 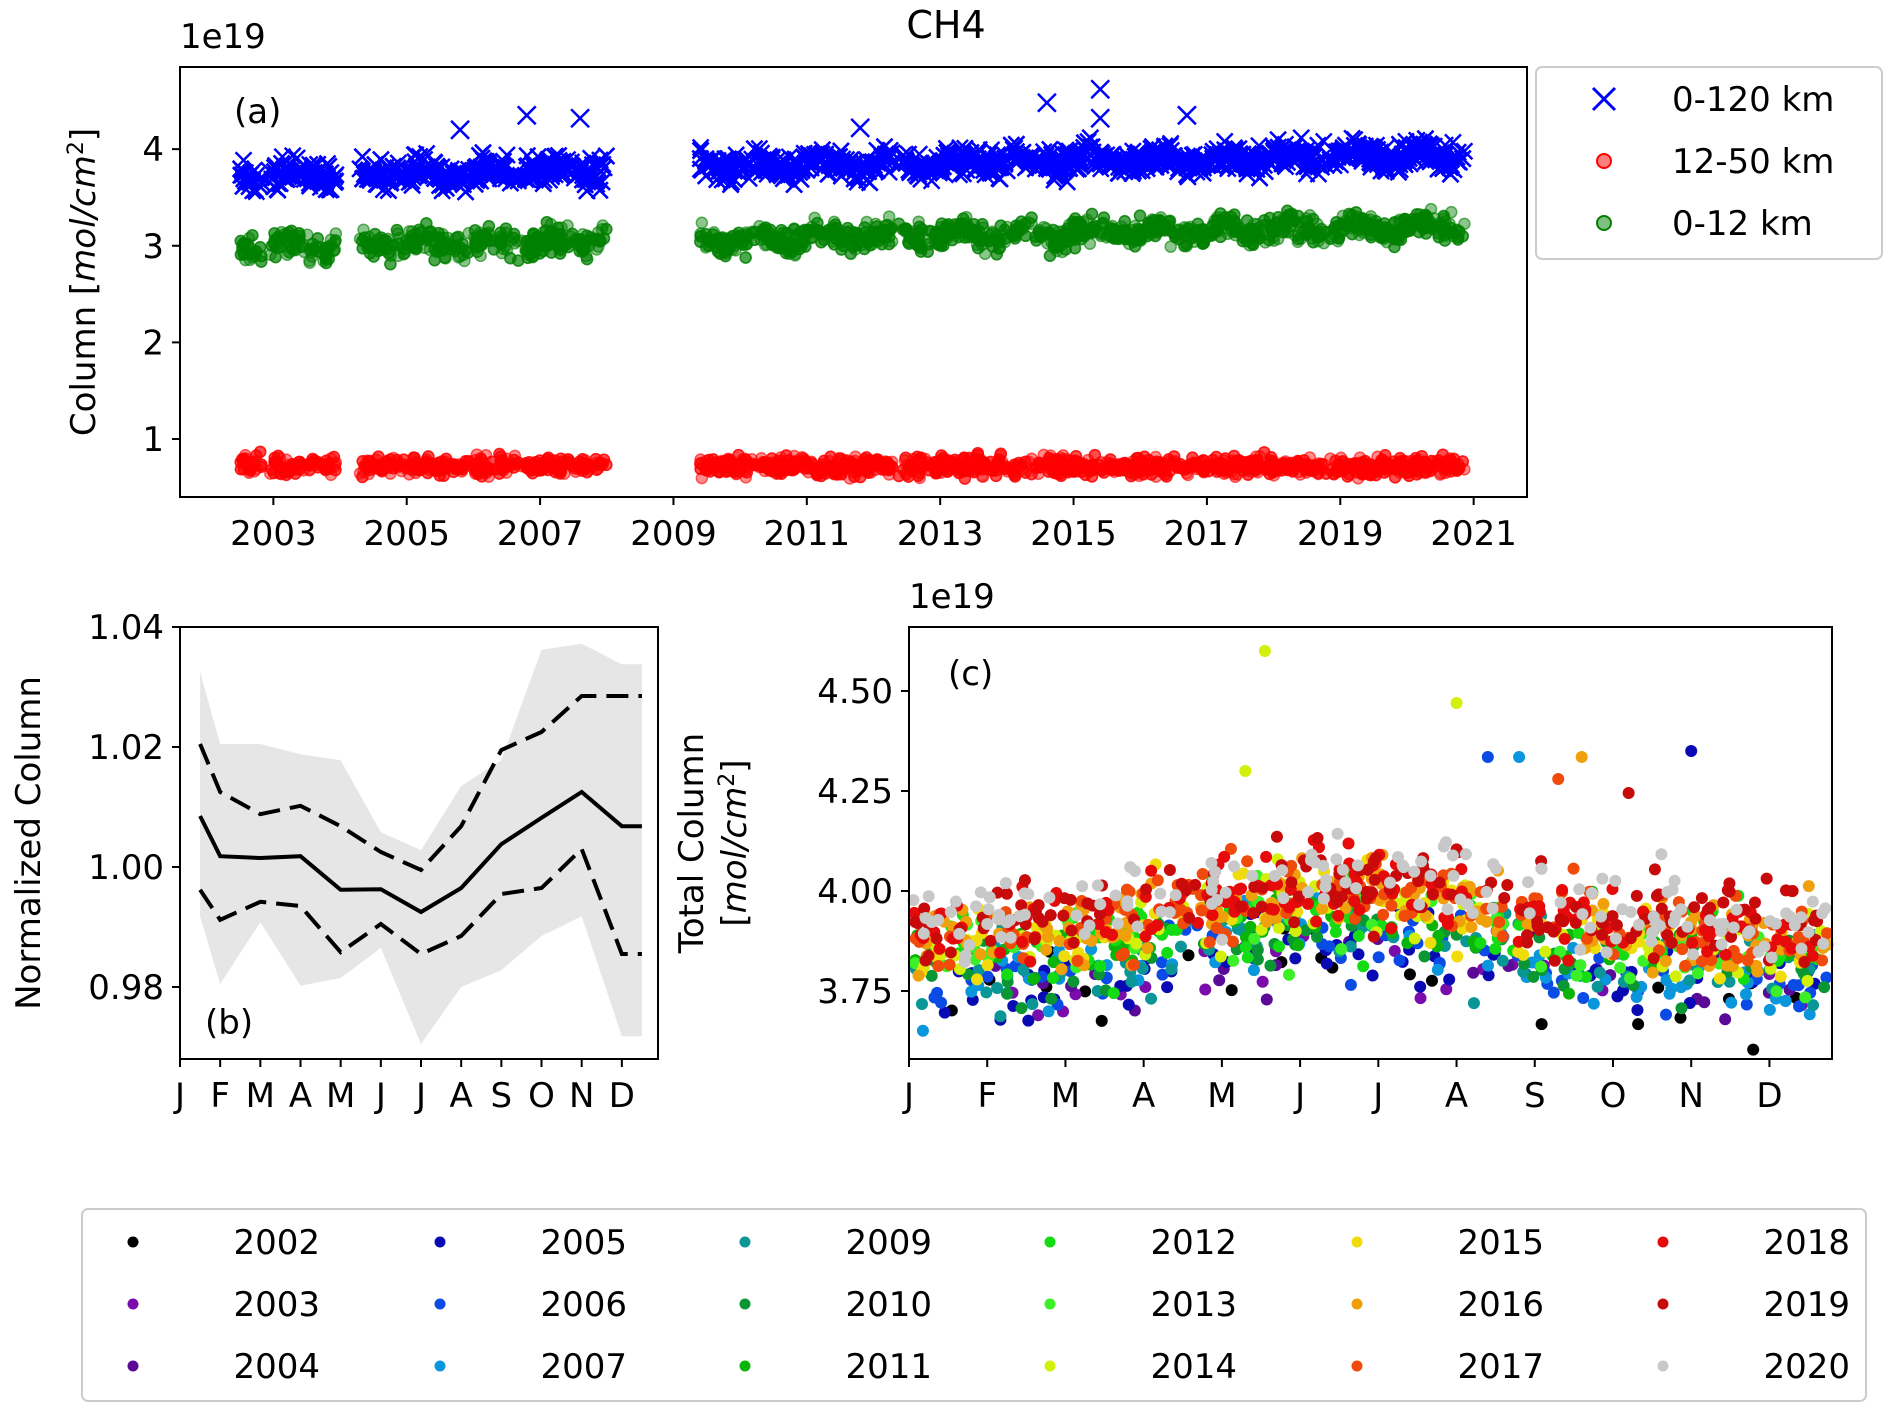 I want to click on series-0-120-km, so click(x=852, y=140).